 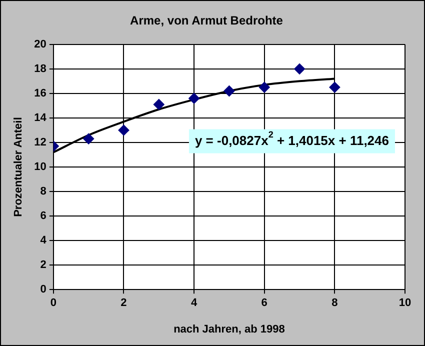 What do you see at coordinates (44, 240) in the screenshot?
I see `y-tick-label: 4` at bounding box center [44, 240].